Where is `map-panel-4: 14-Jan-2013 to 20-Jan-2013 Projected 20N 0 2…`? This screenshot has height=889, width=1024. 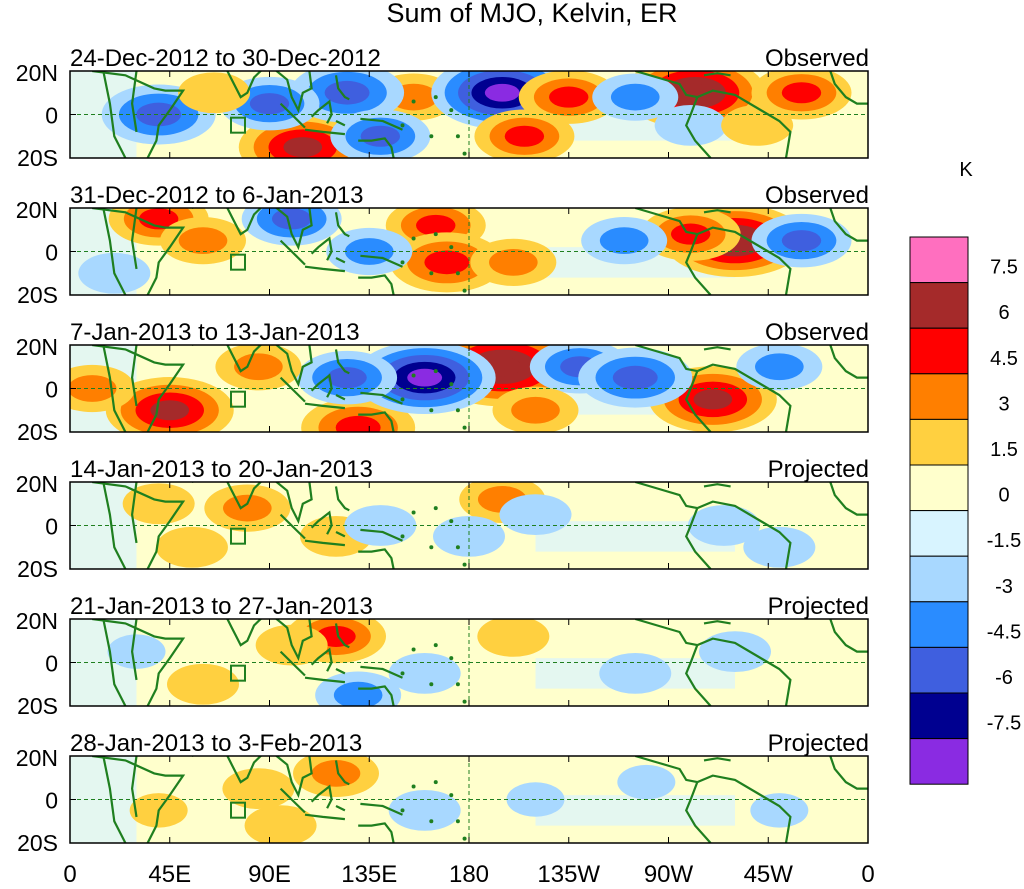 map-panel-4: 14-Jan-2013 to 20-Jan-2013 Projected 20N 0 2… is located at coordinates (442, 519).